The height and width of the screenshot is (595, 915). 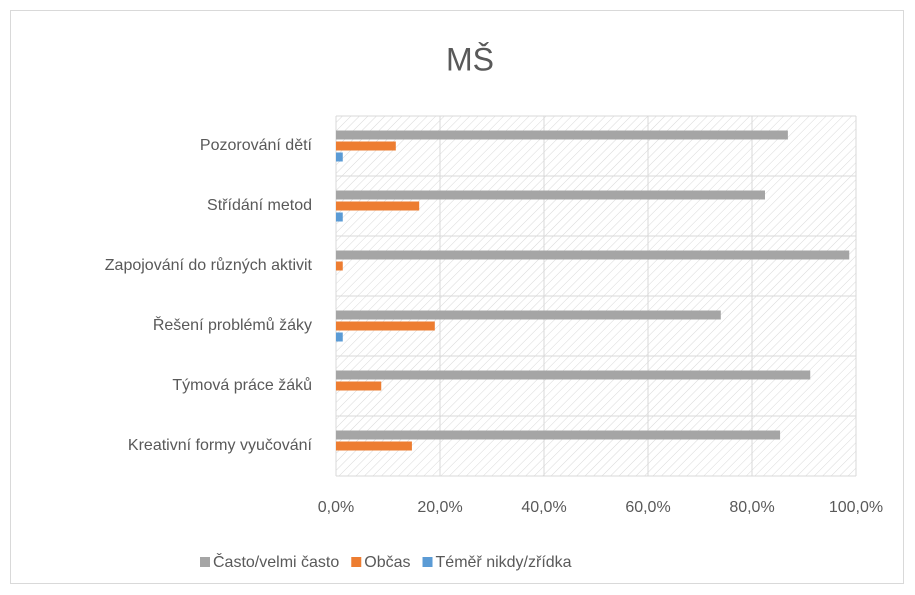 What do you see at coordinates (242, 385) in the screenshot?
I see `y-tick-label: Týmová práce žáků` at bounding box center [242, 385].